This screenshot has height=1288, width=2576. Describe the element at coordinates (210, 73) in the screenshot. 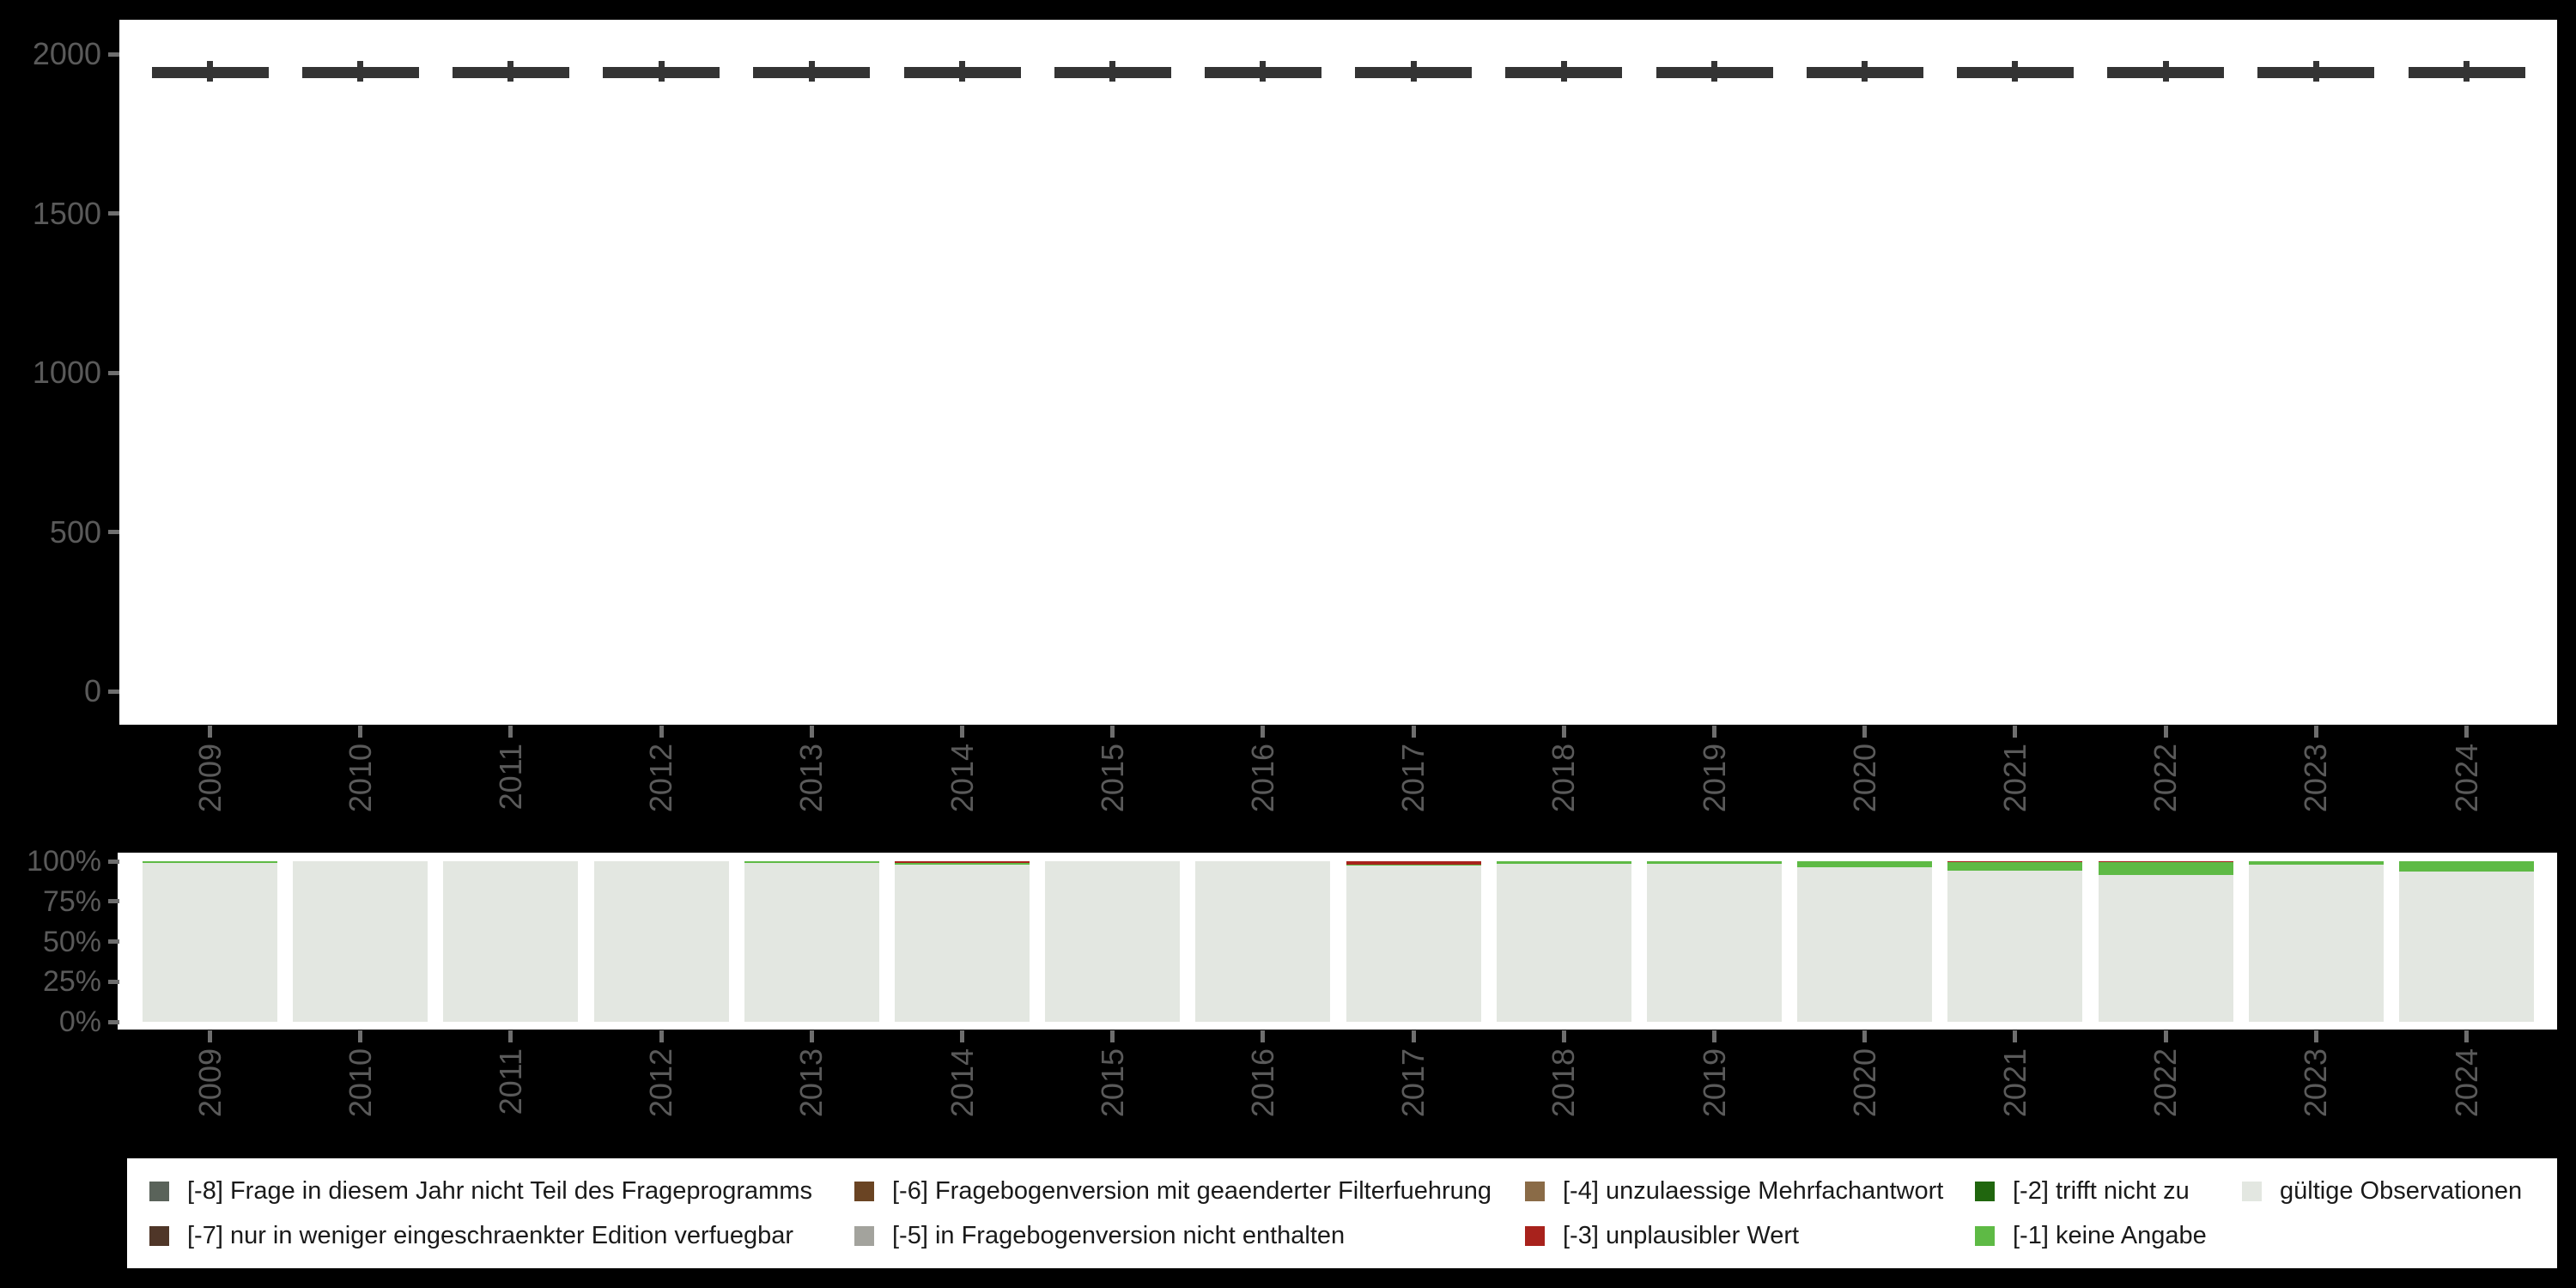

I see `boxplot-box-2009` at that location.